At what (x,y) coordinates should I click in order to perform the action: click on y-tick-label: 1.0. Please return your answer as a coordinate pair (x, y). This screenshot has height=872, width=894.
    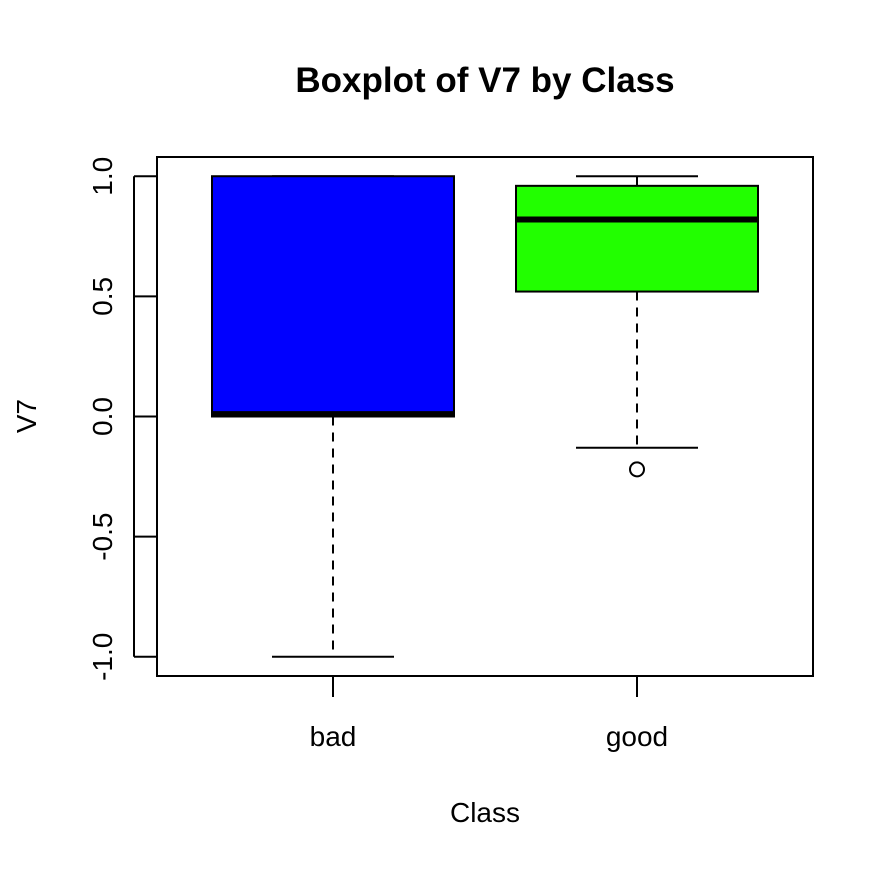
    Looking at the image, I should click on (102, 176).